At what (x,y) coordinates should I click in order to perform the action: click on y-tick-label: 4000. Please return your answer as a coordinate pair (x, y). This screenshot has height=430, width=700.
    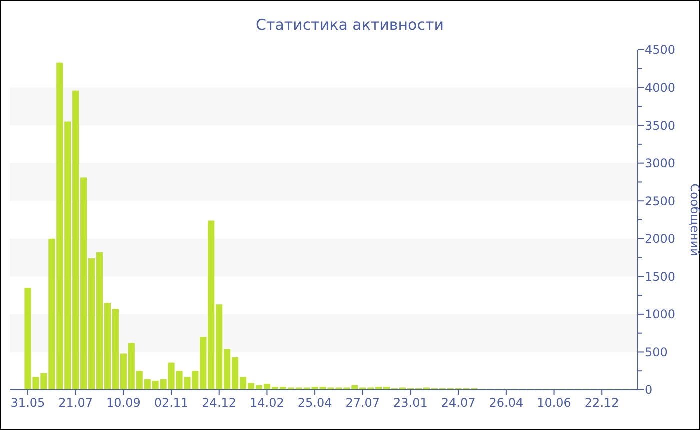
    Looking at the image, I should click on (660, 87).